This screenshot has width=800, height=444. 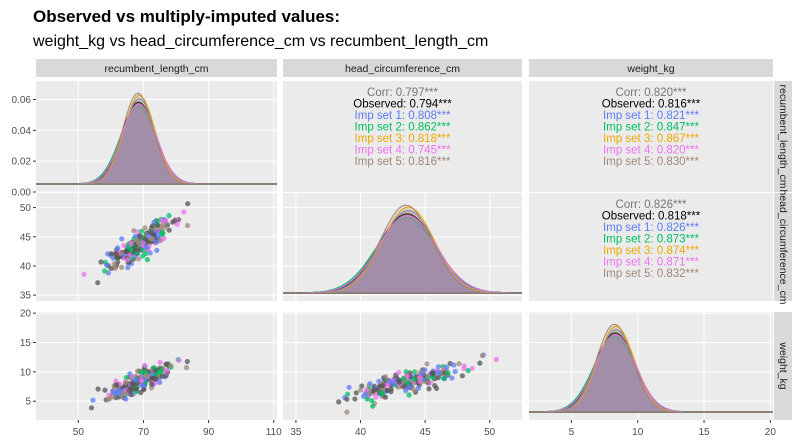 I want to click on correlation-label: Observed: 0.816***, so click(x=651, y=105).